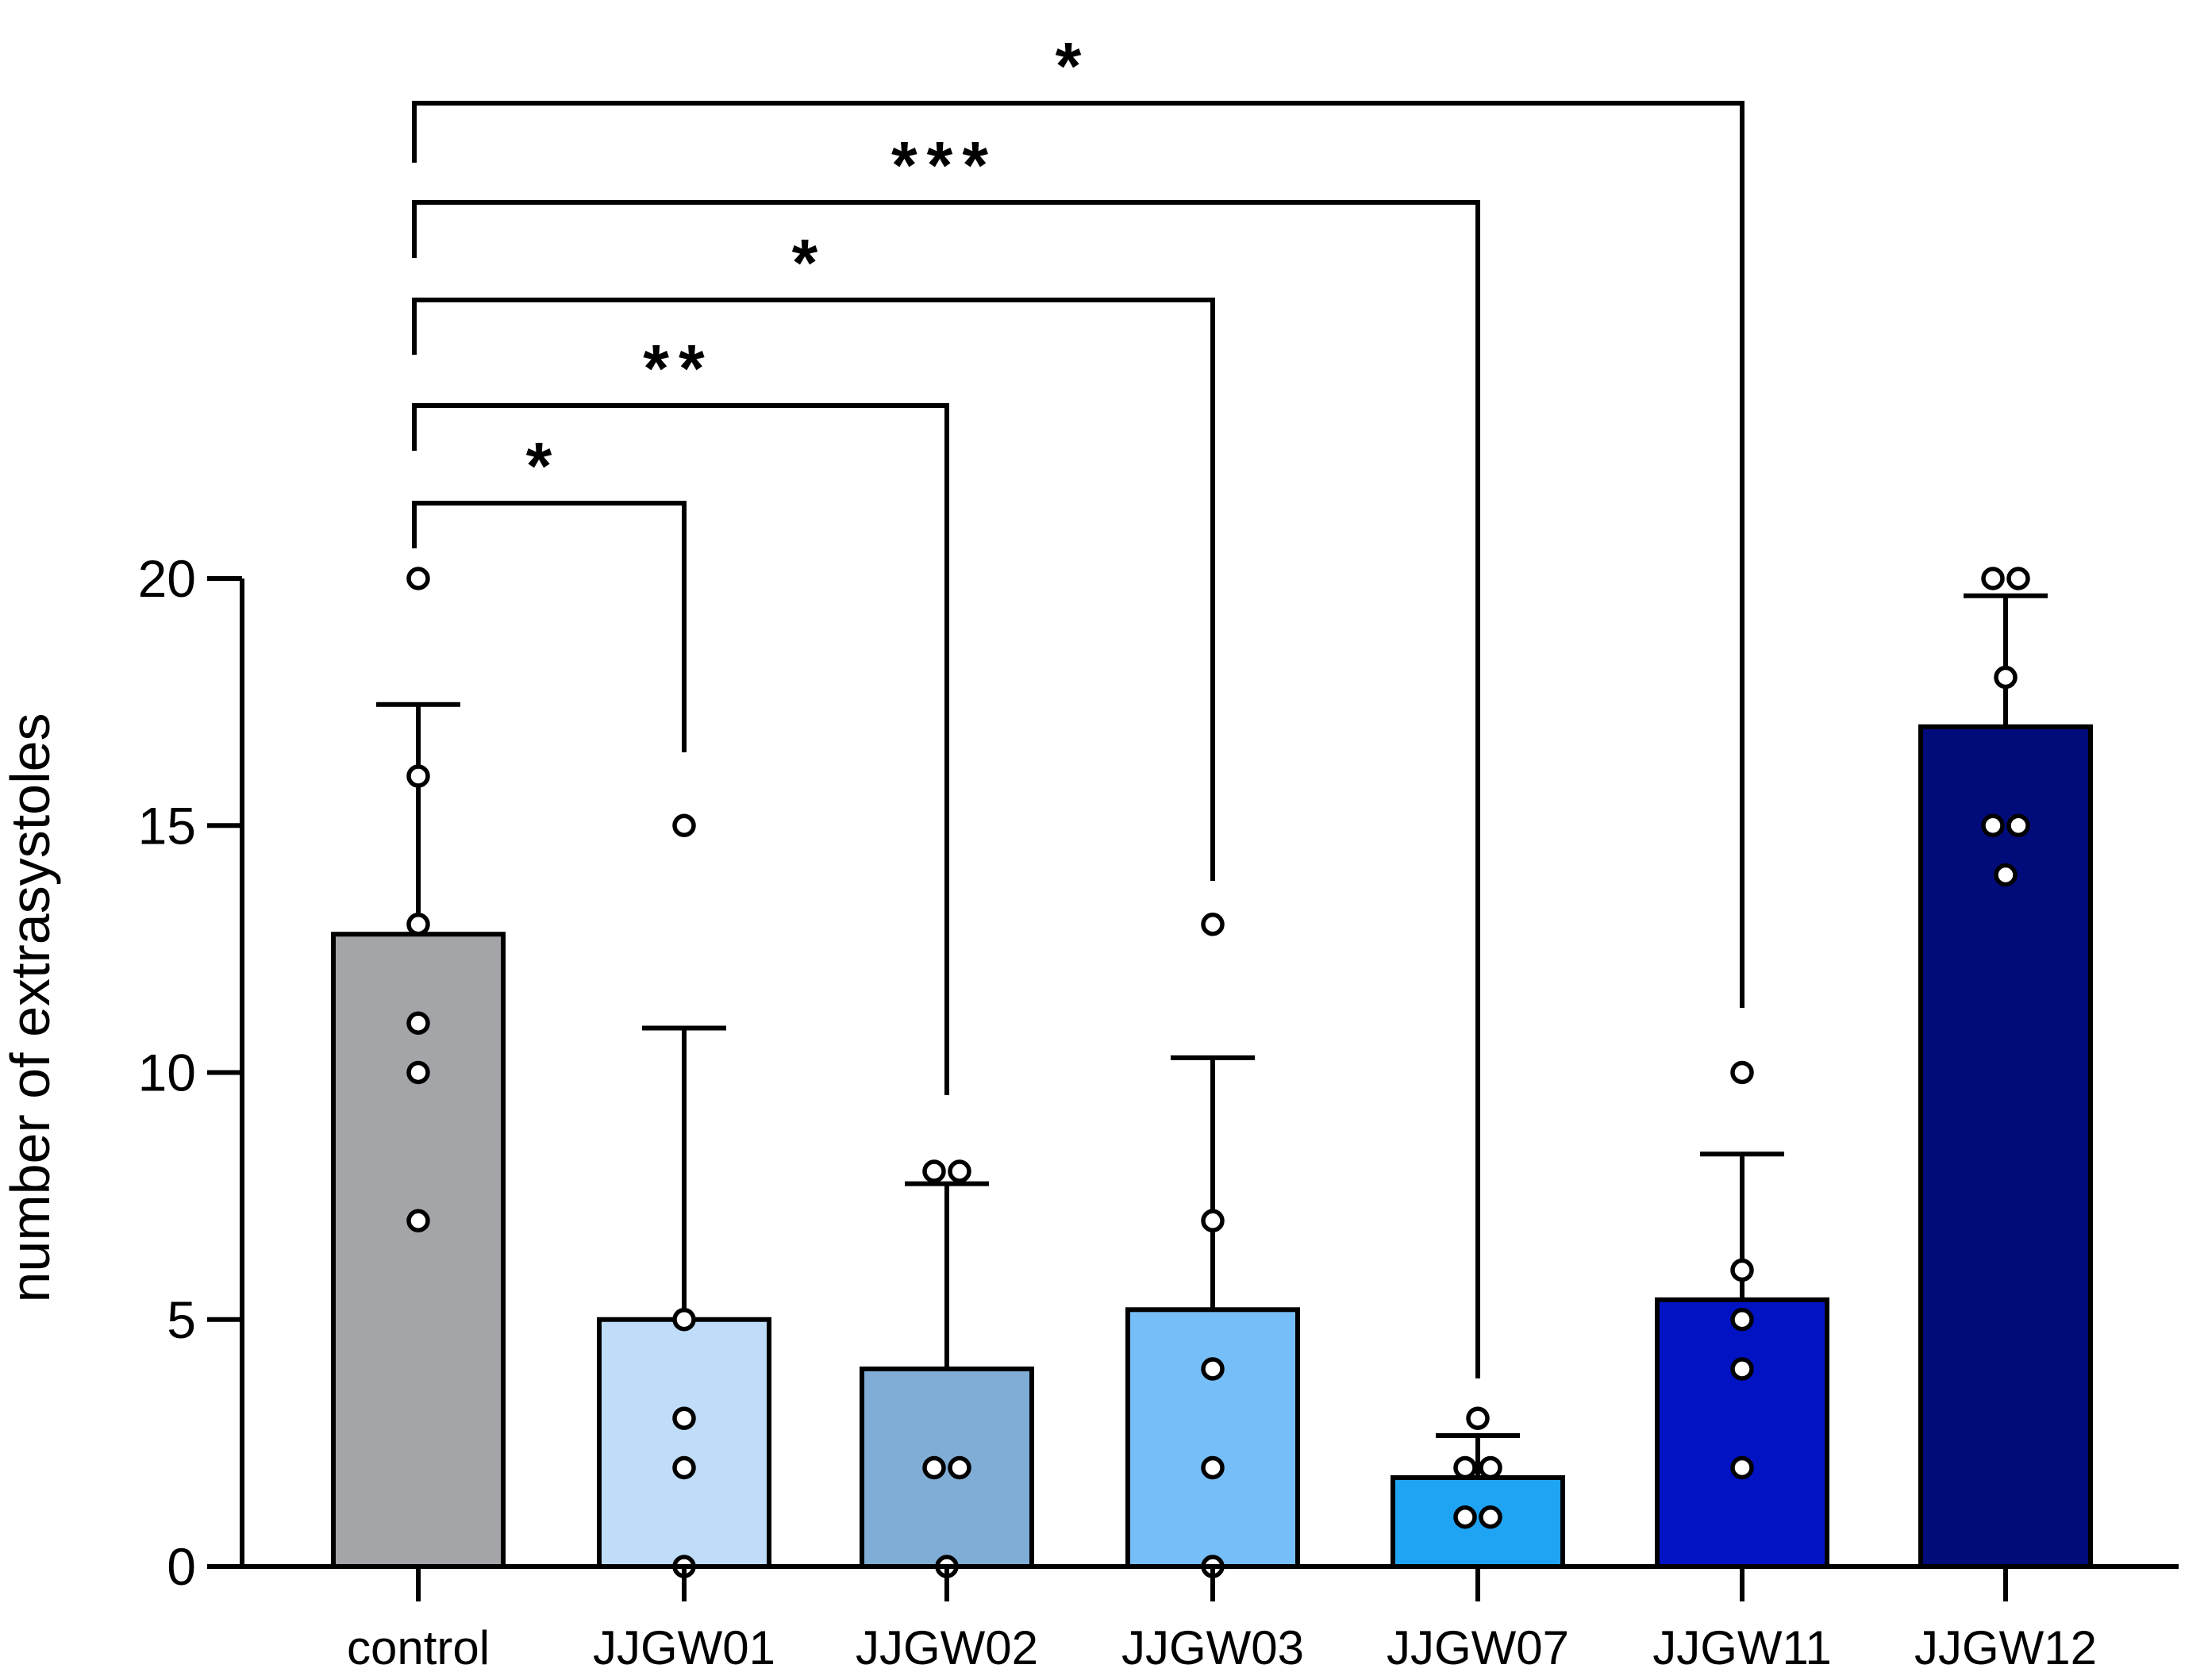  I want to click on y-tick-label: 5, so click(181, 1319).